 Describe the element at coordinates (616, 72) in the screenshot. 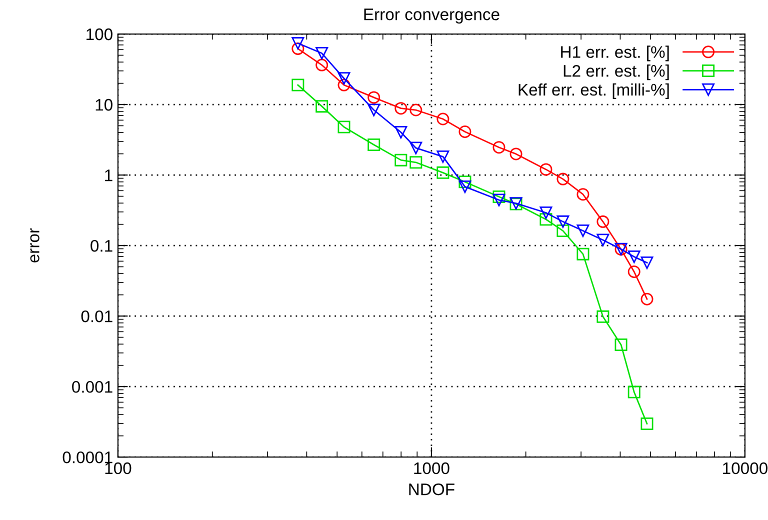

I see `legend-label: L2 err. est. [%]` at that location.